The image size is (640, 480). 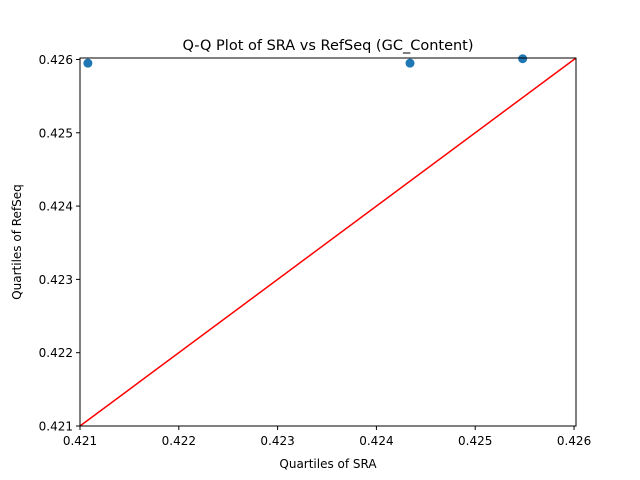 What do you see at coordinates (80, 441) in the screenshot?
I see `x-tick-label: 0.421` at bounding box center [80, 441].